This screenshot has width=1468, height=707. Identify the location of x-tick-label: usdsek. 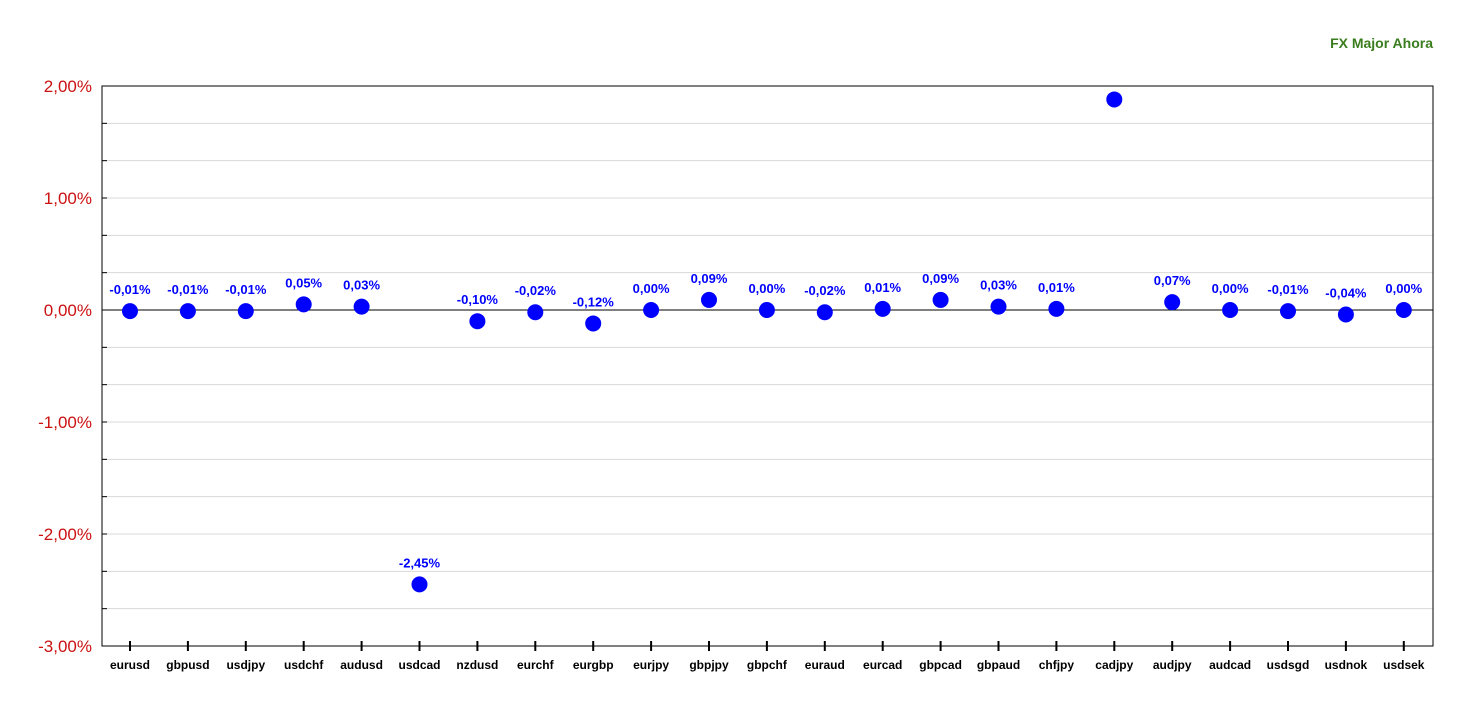
(1404, 665).